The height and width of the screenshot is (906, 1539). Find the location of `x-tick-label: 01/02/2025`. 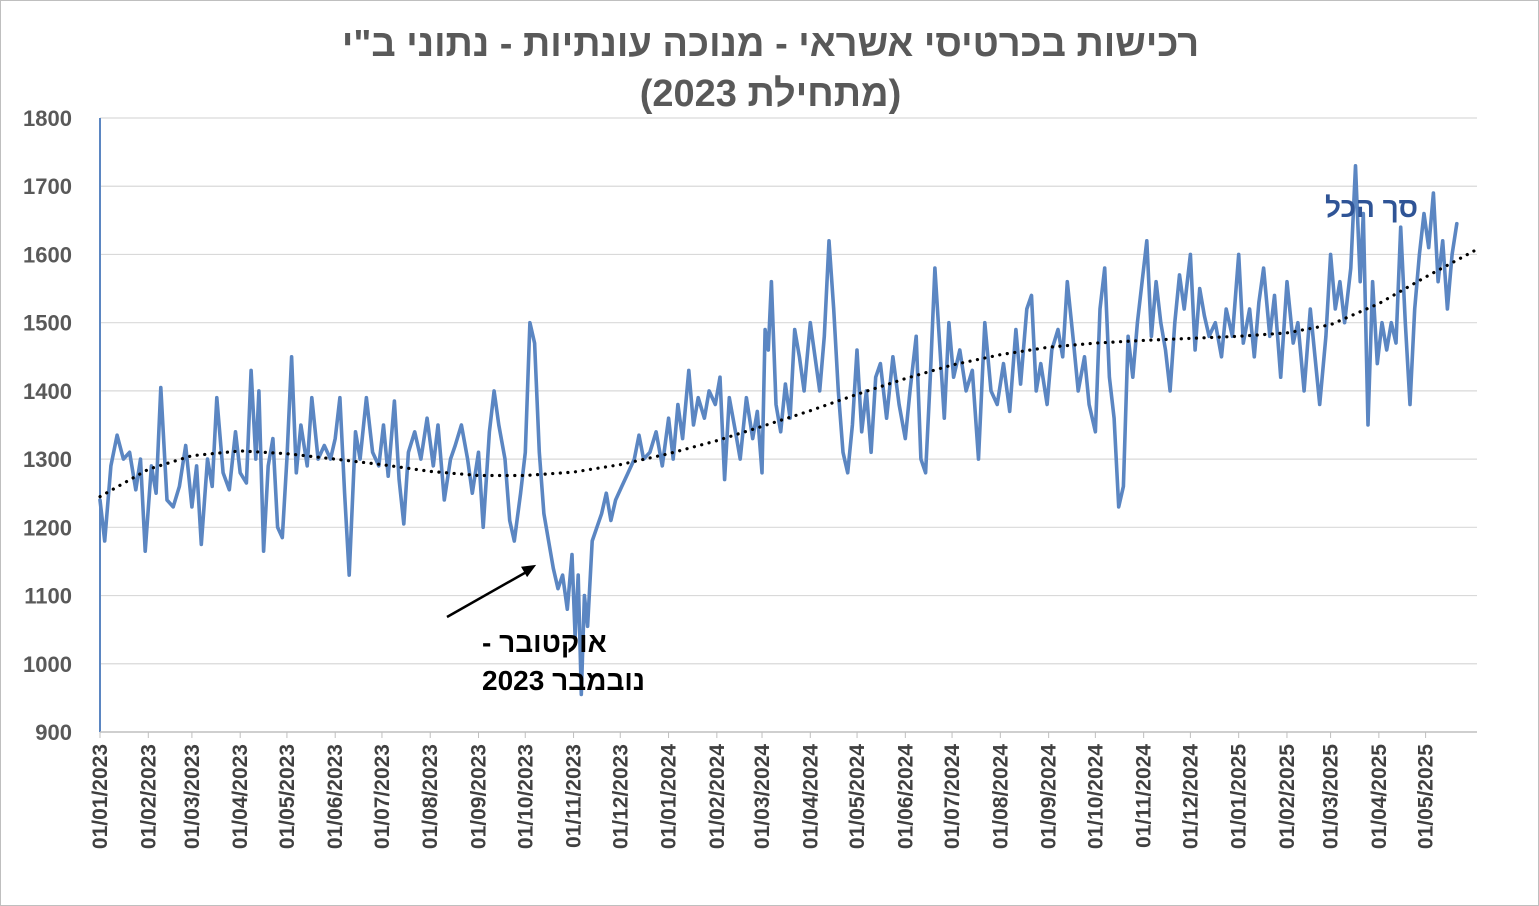

x-tick-label: 01/02/2025 is located at coordinates (1287, 796).